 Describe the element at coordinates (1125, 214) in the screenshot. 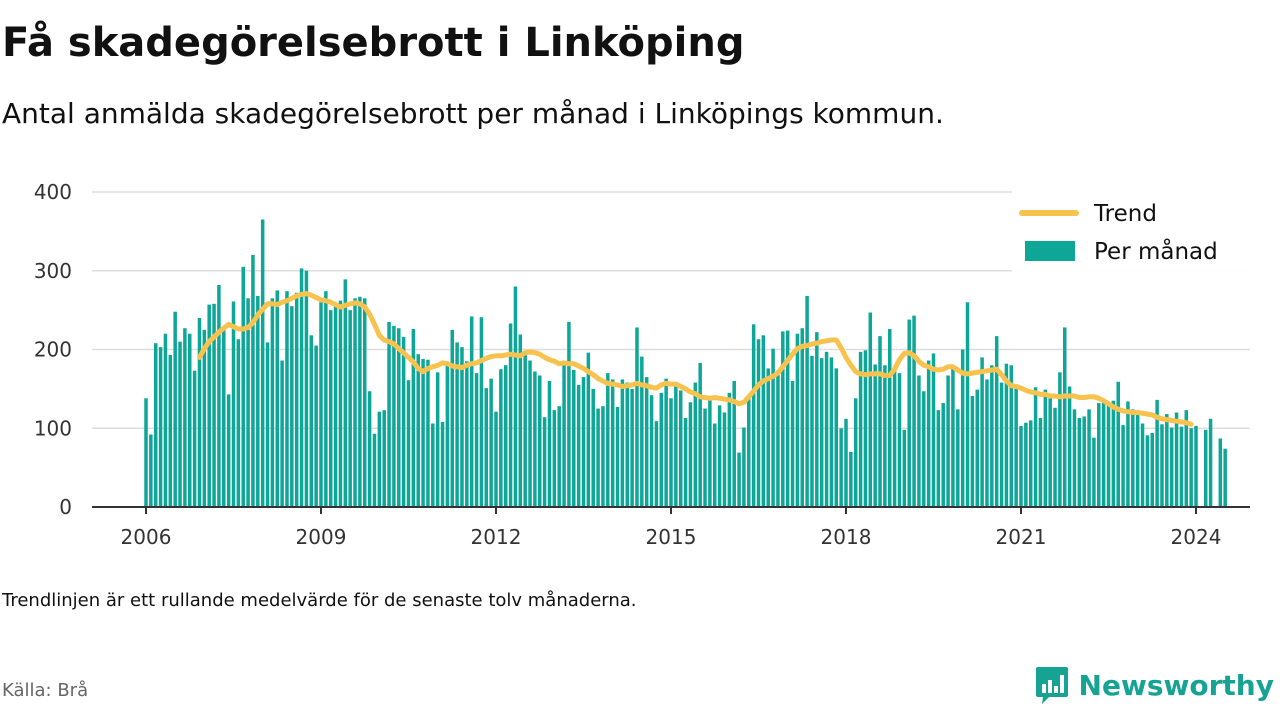

I see `legend-trend-label: Trend` at that location.